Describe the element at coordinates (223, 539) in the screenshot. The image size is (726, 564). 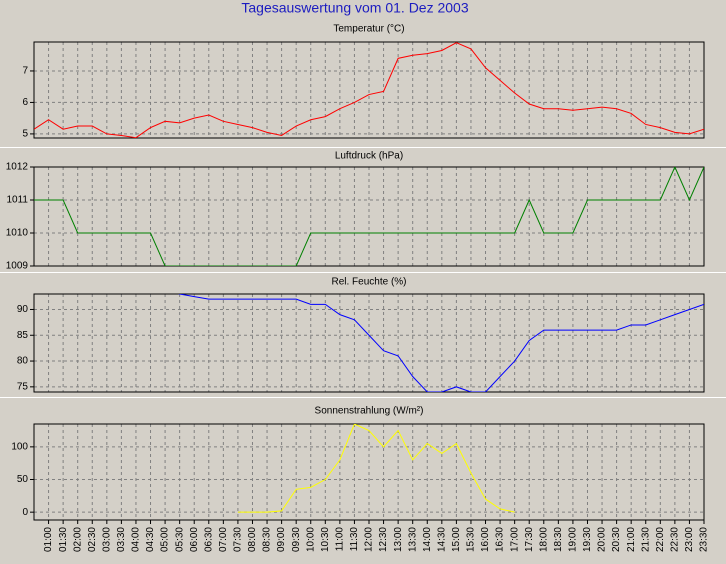
I see `x-tick-label: 07:00` at that location.